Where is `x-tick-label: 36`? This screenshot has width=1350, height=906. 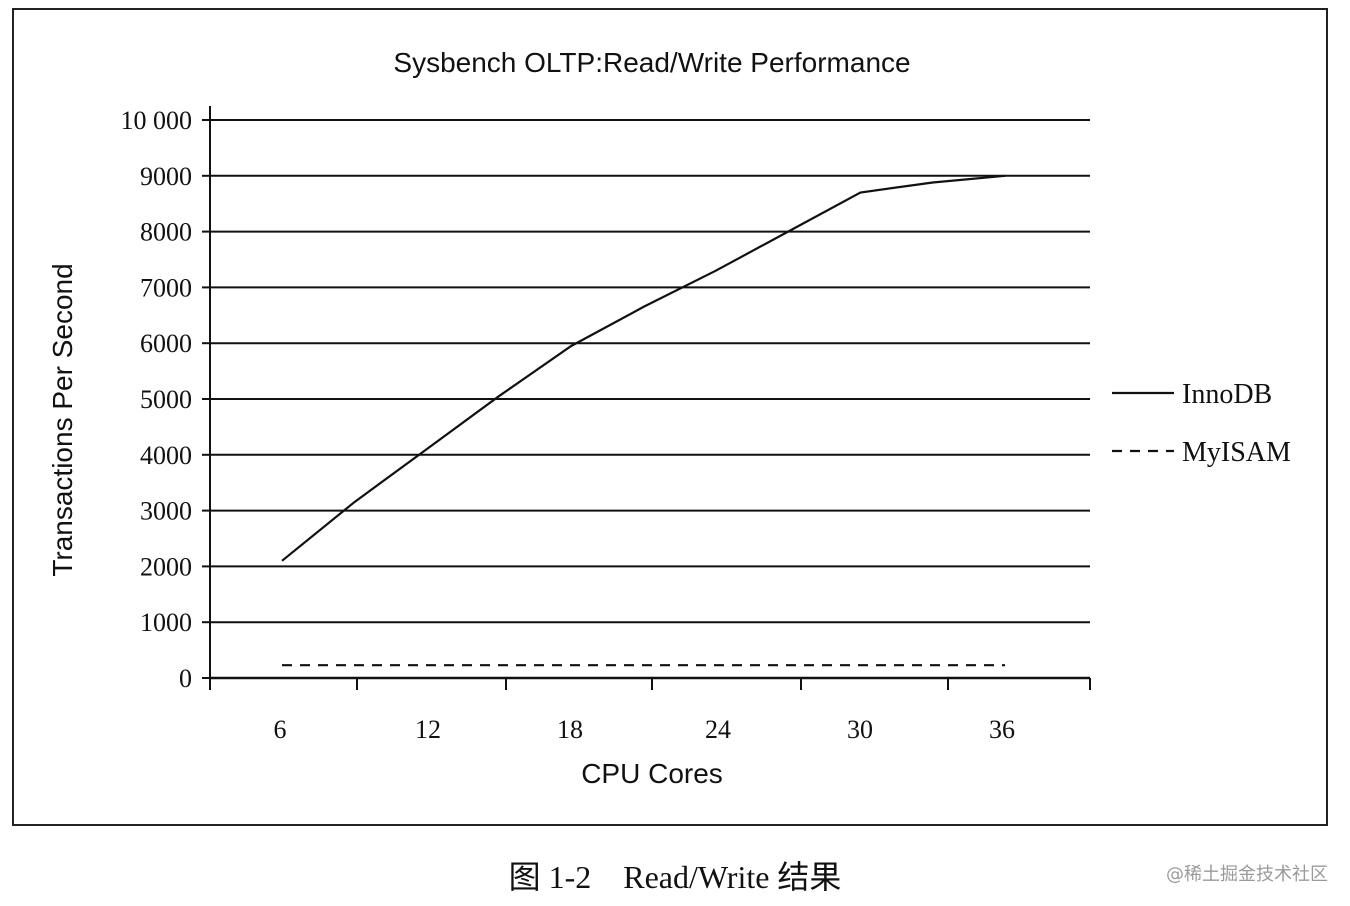
x-tick-label: 36 is located at coordinates (1002, 729).